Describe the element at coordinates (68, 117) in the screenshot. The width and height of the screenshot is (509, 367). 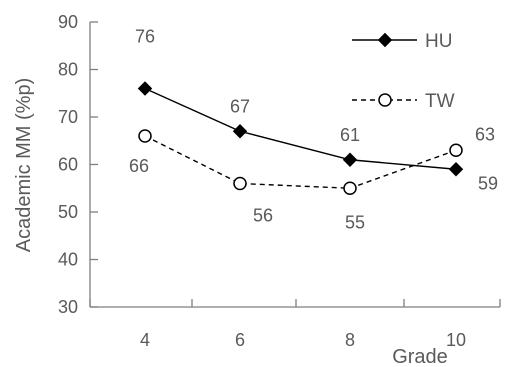
I see `y-tick-label: 70` at that location.